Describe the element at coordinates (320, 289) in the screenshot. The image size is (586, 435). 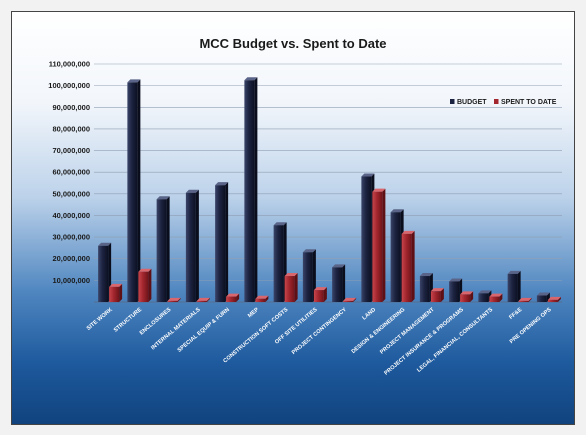
I see `spent-bar-off-site-utilities-top` at that location.